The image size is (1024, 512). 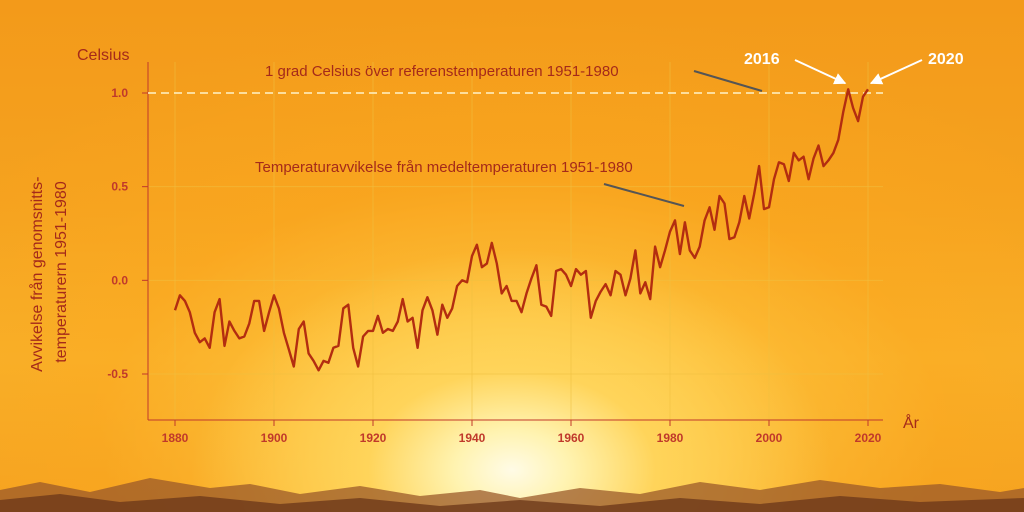 What do you see at coordinates (119, 93) in the screenshot?
I see `y-tick-label: 1.0` at bounding box center [119, 93].